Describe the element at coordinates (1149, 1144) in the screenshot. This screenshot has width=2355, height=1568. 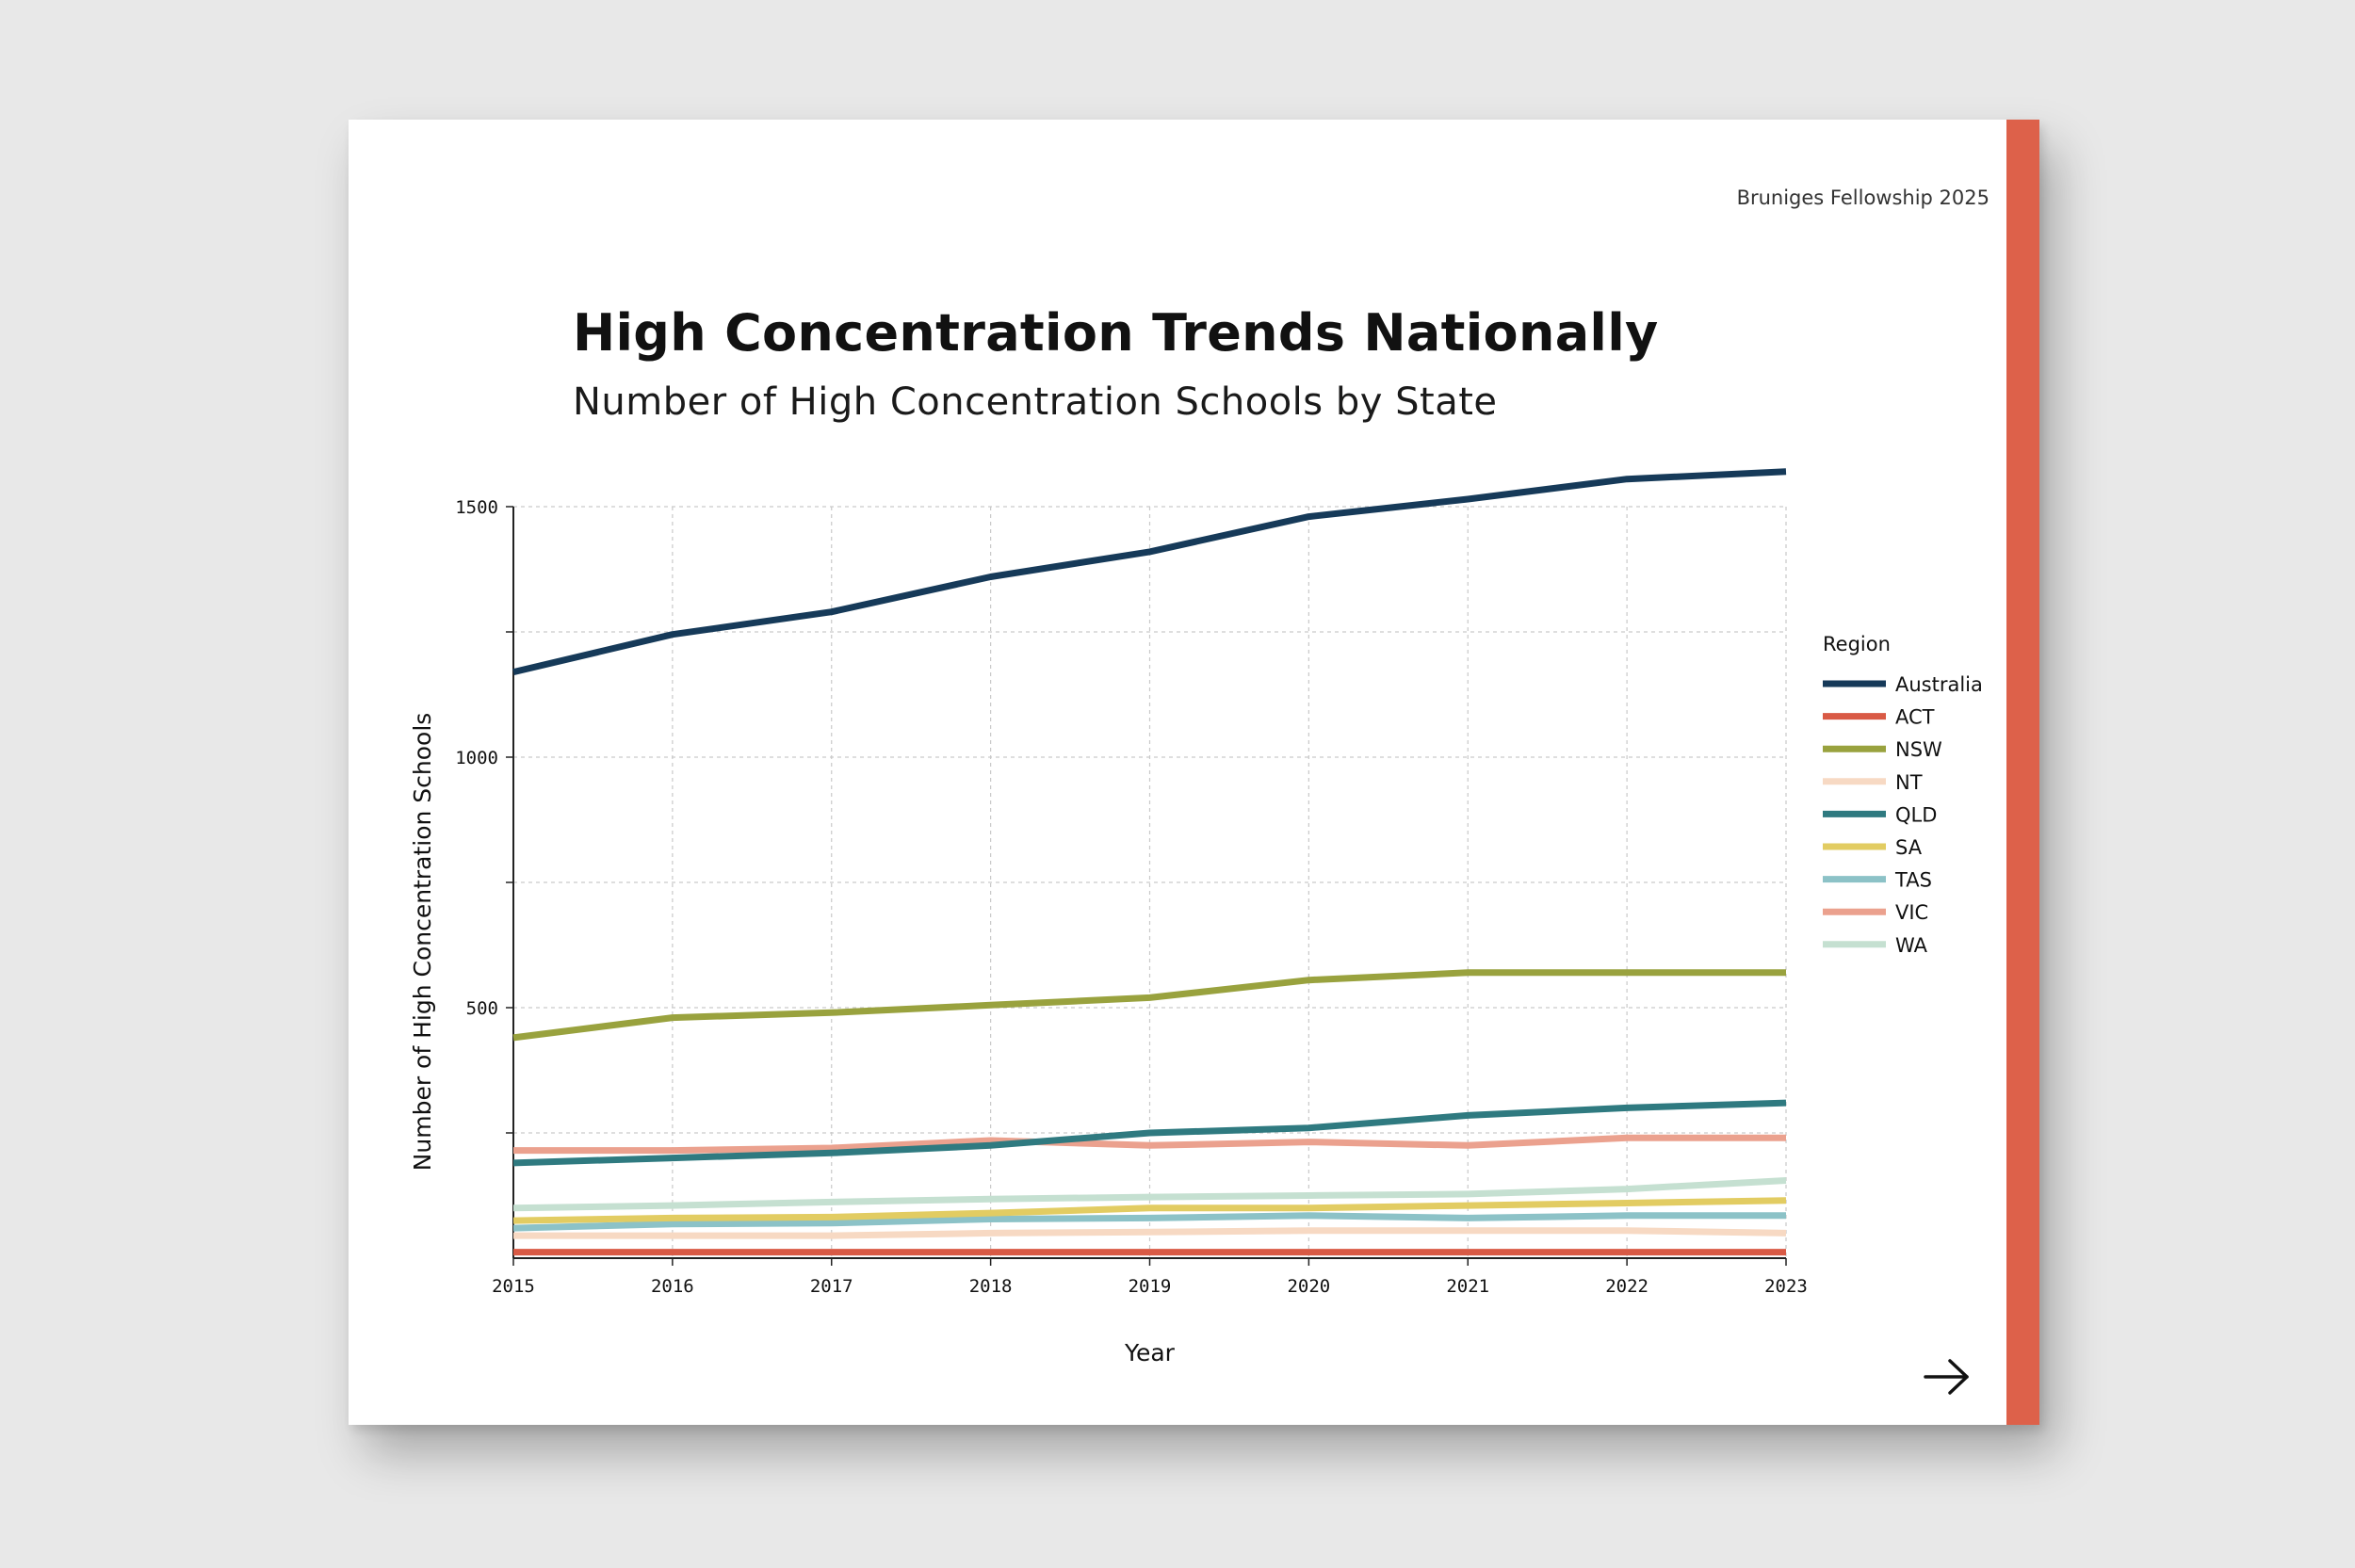
I see `series-line-vic` at that location.